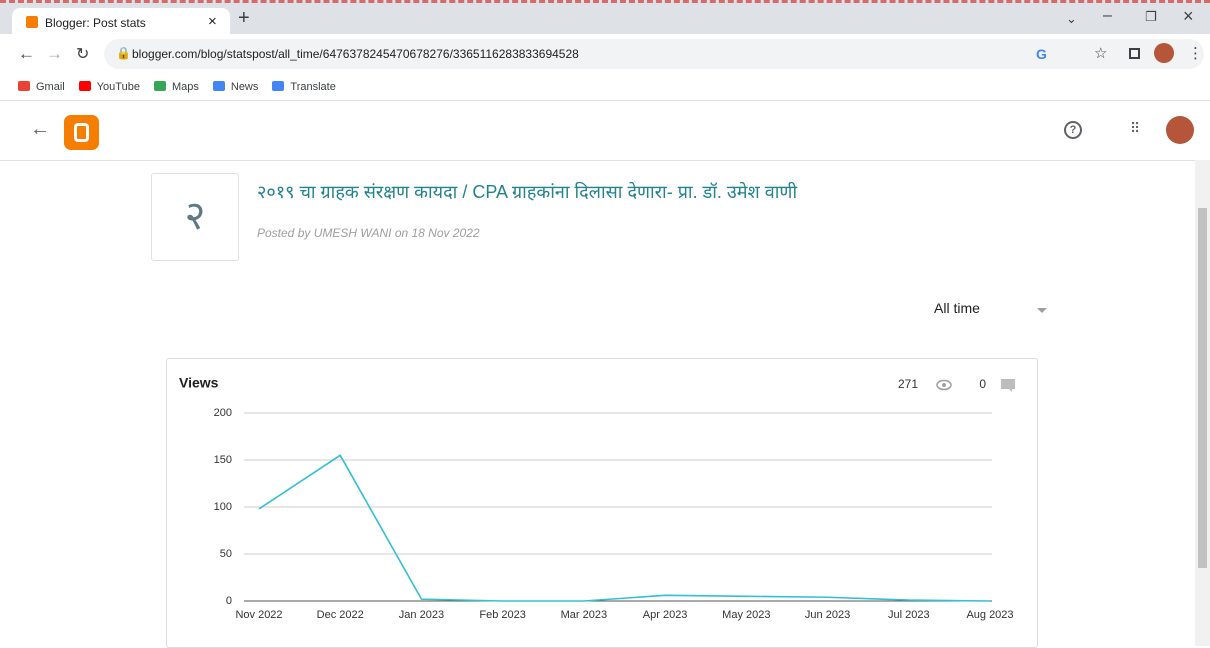 Image resolution: width=1210 pixels, height=648 pixels. I want to click on new-tab: +, so click(244, 18).